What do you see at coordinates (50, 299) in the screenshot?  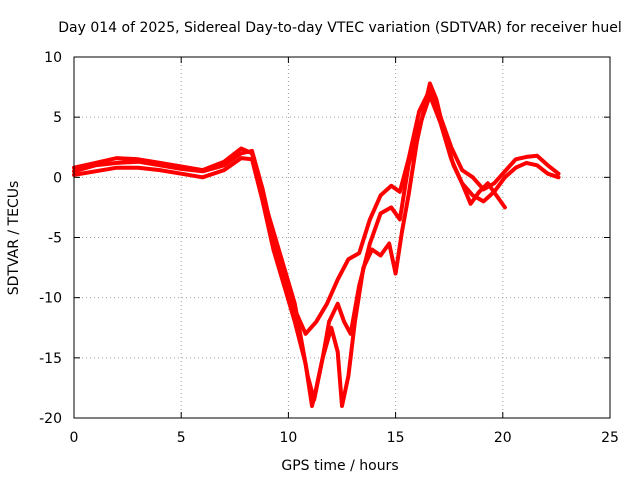 I see `y-tick-label: -10` at bounding box center [50, 299].